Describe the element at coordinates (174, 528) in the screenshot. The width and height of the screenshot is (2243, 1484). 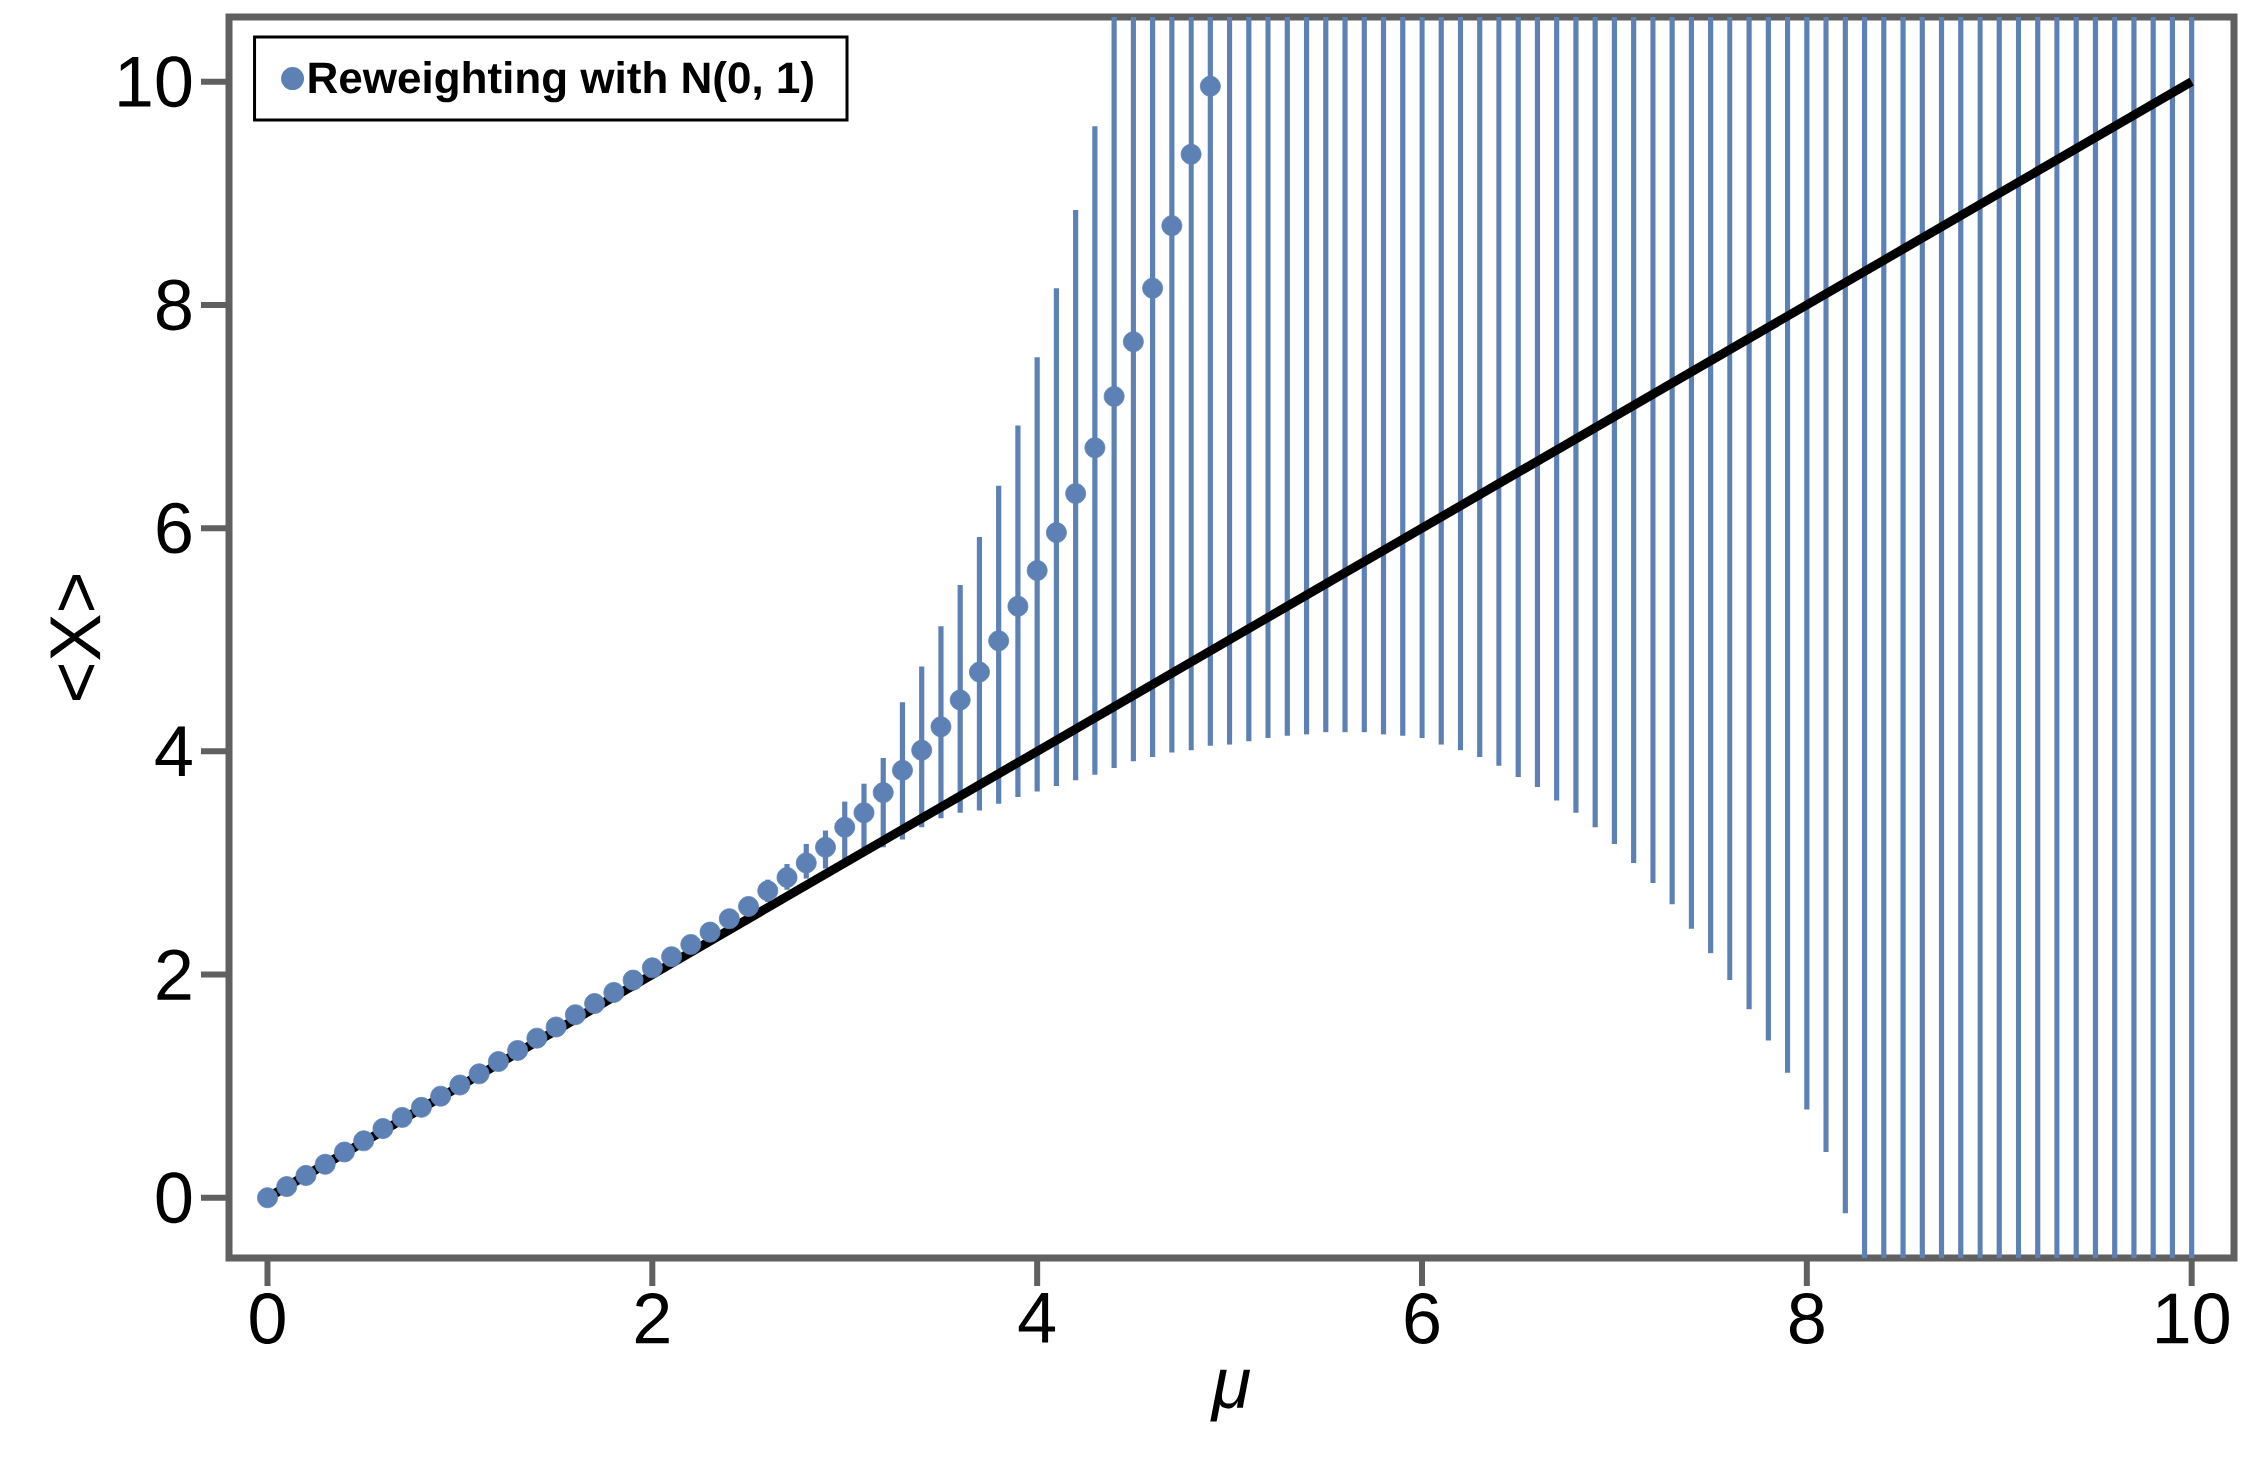
I see `y-tick-label: 6` at that location.